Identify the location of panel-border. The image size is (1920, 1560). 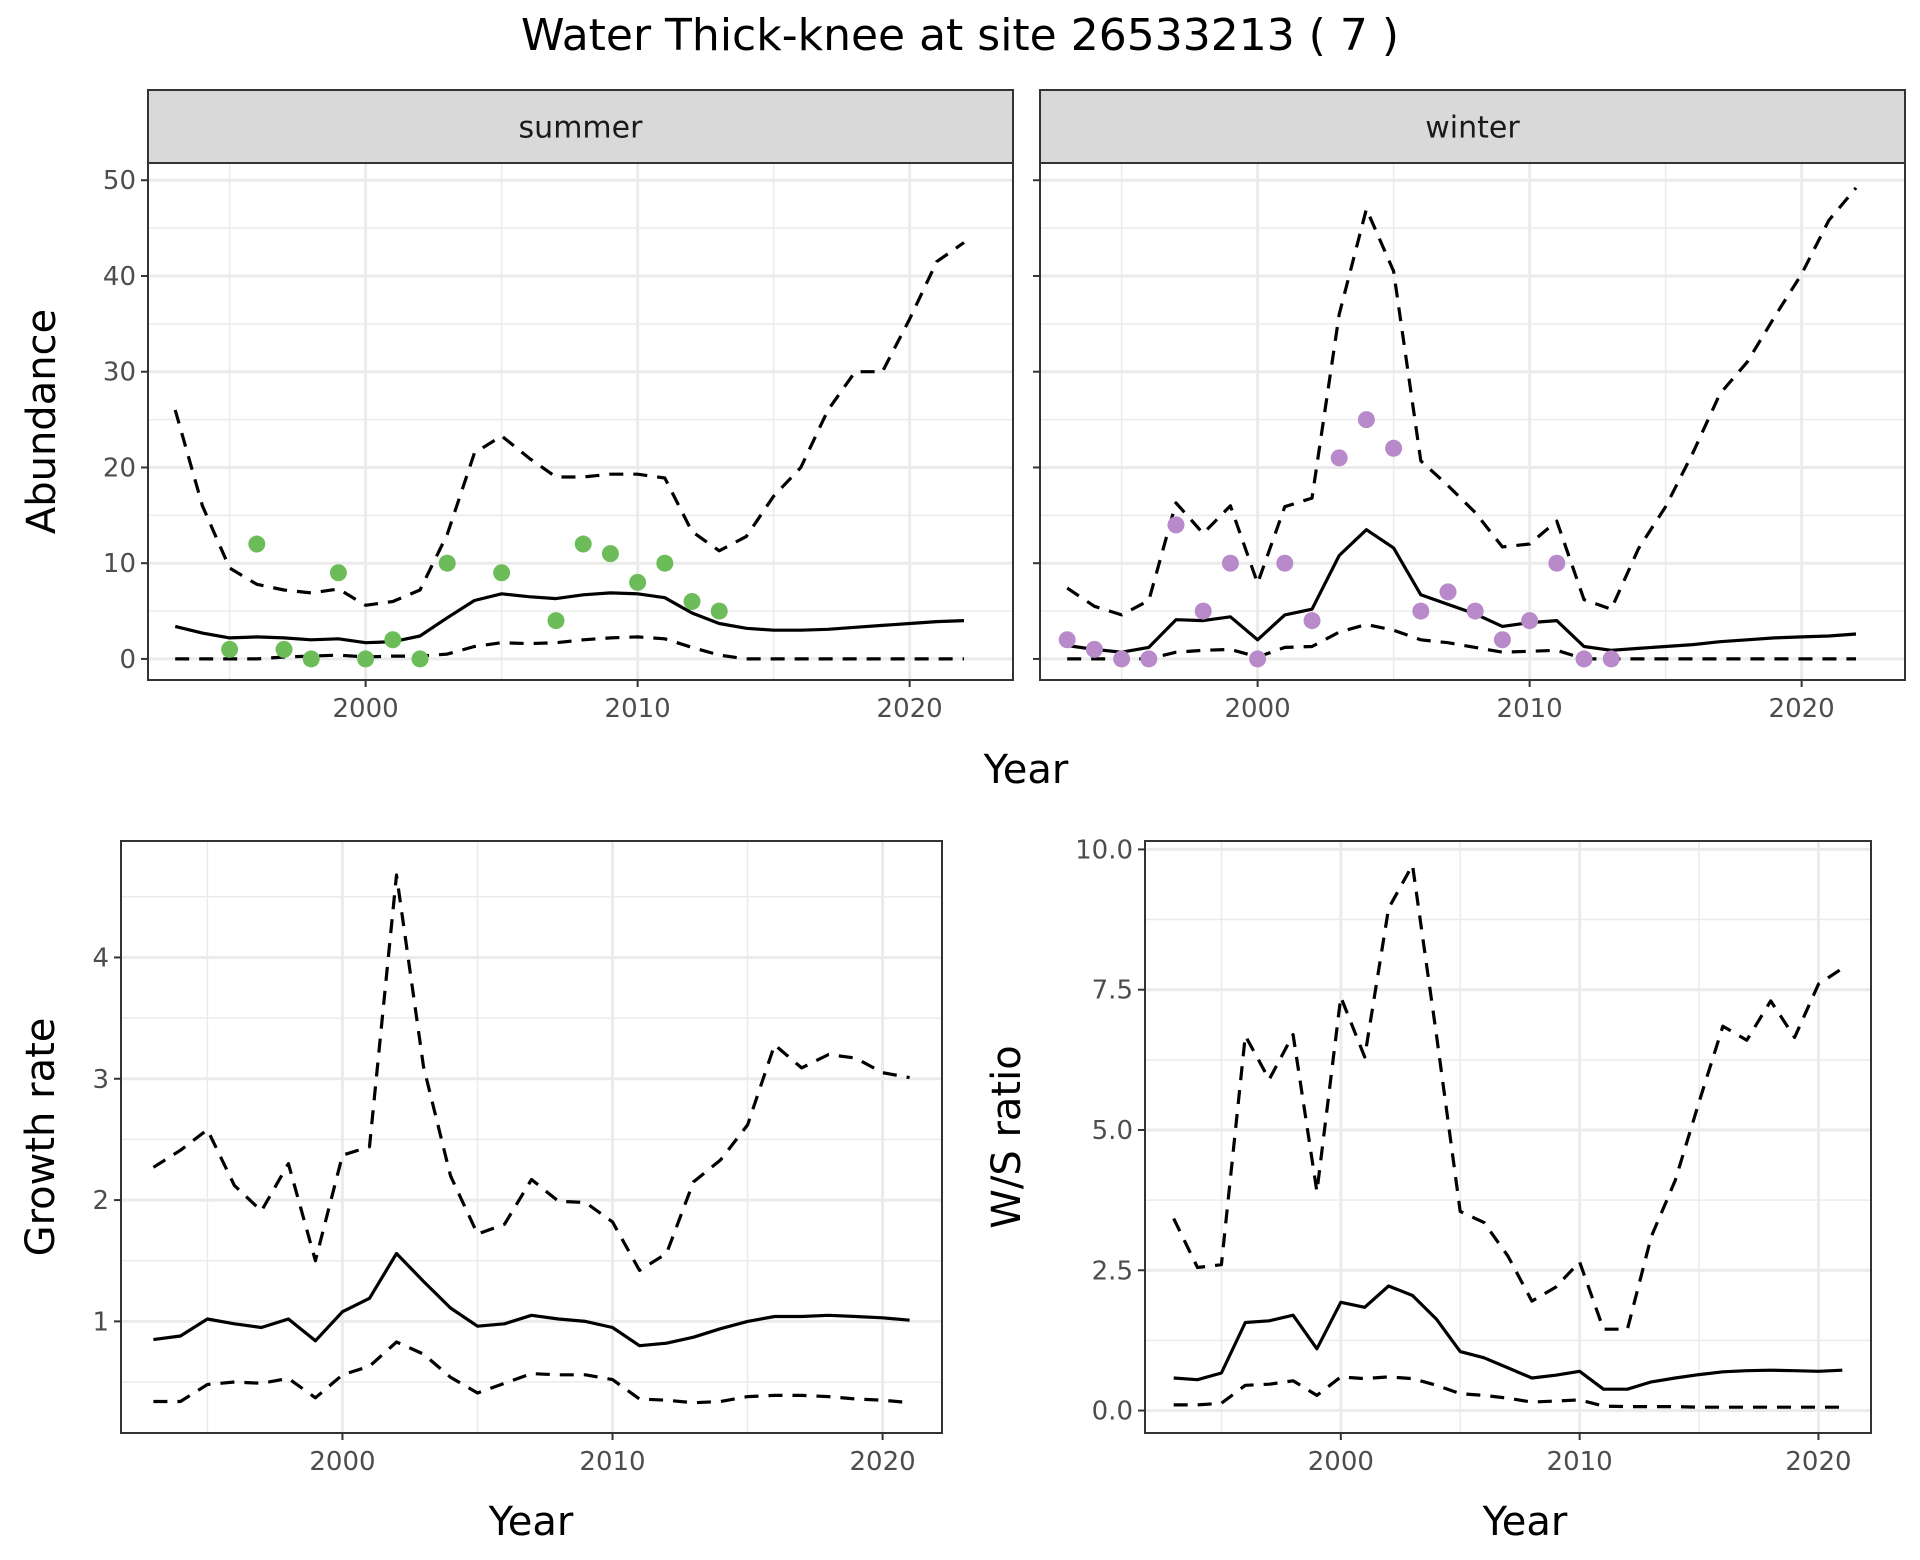
(1508, 1137).